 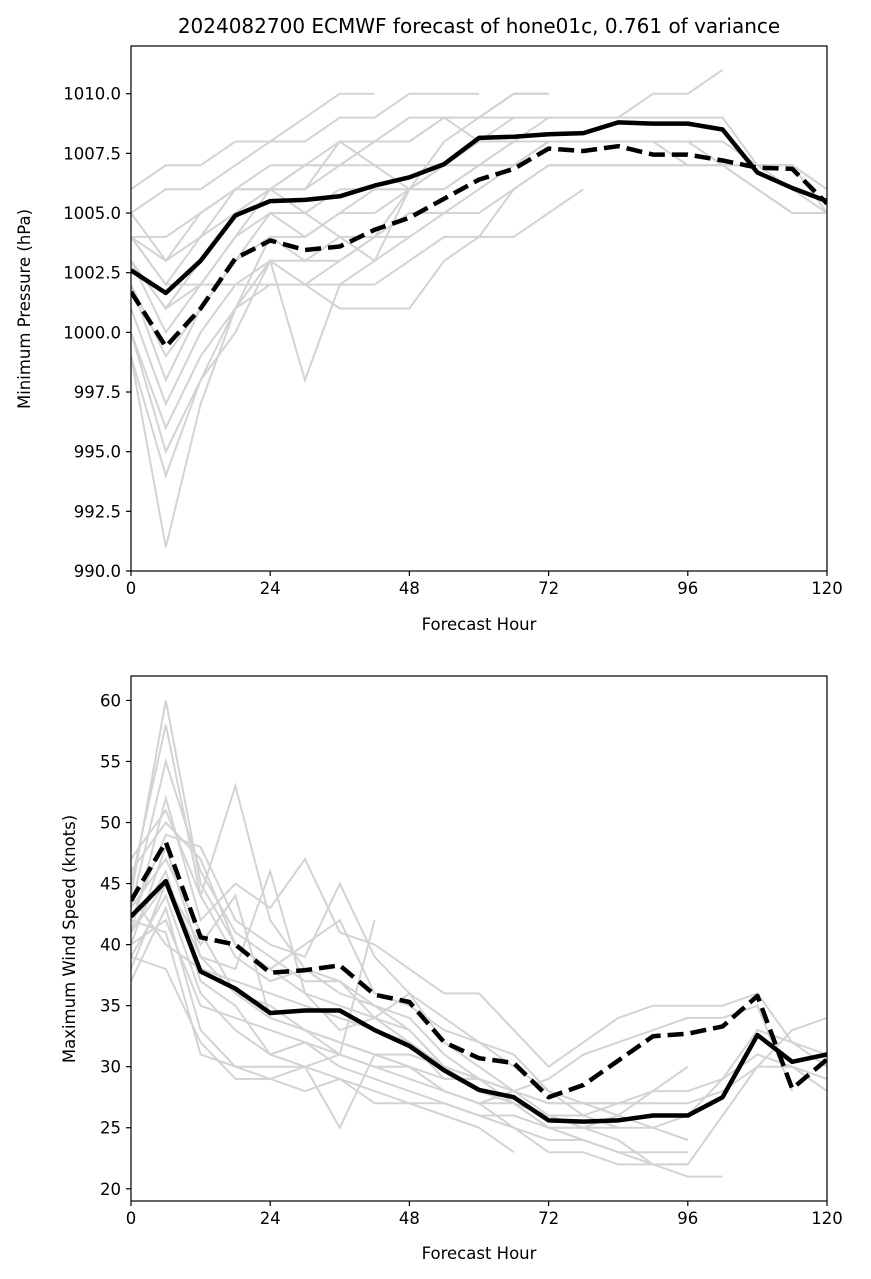 What do you see at coordinates (92, 273) in the screenshot?
I see `pressure-y-tick-label: 1002.5` at bounding box center [92, 273].